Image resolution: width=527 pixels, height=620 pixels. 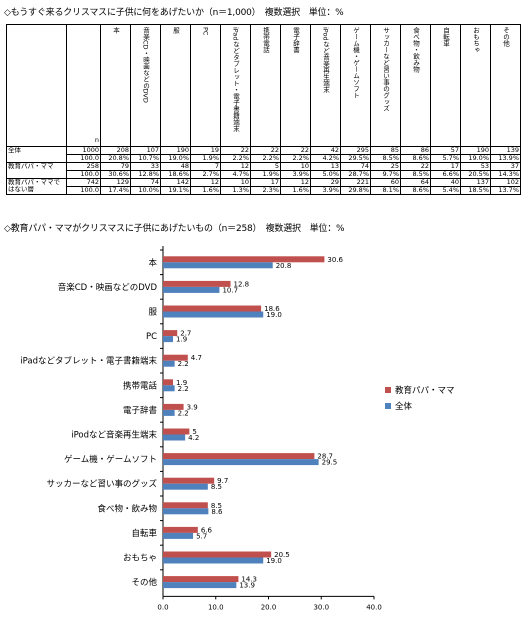 I want to click on data-label: 18.6, so click(x=272, y=309).